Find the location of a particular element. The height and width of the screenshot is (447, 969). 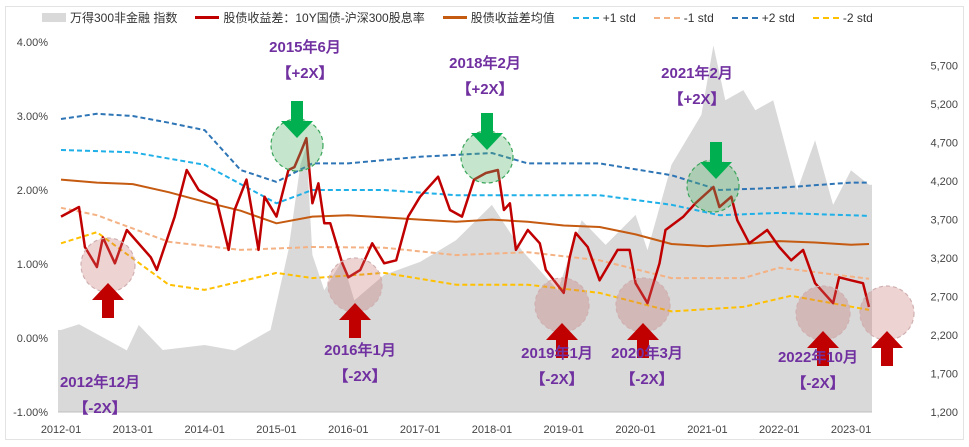

legend-label: 股债收益差：10Y国债-沪深300股息率 is located at coordinates (324, 18).